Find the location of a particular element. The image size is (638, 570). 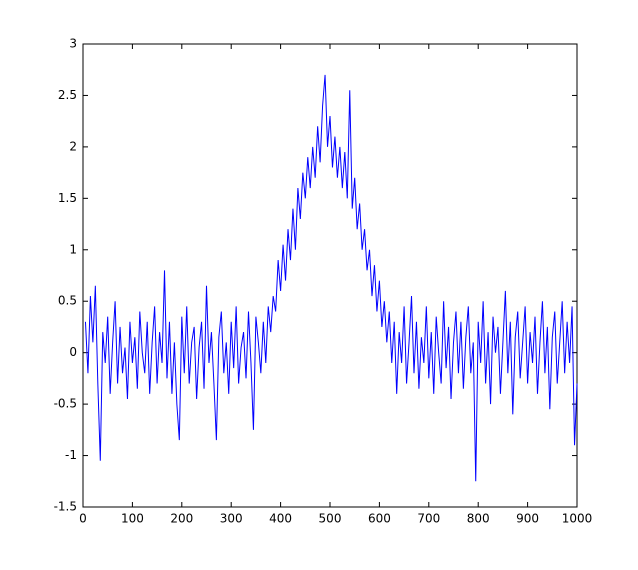

x-tick-label: 600 is located at coordinates (379, 519).